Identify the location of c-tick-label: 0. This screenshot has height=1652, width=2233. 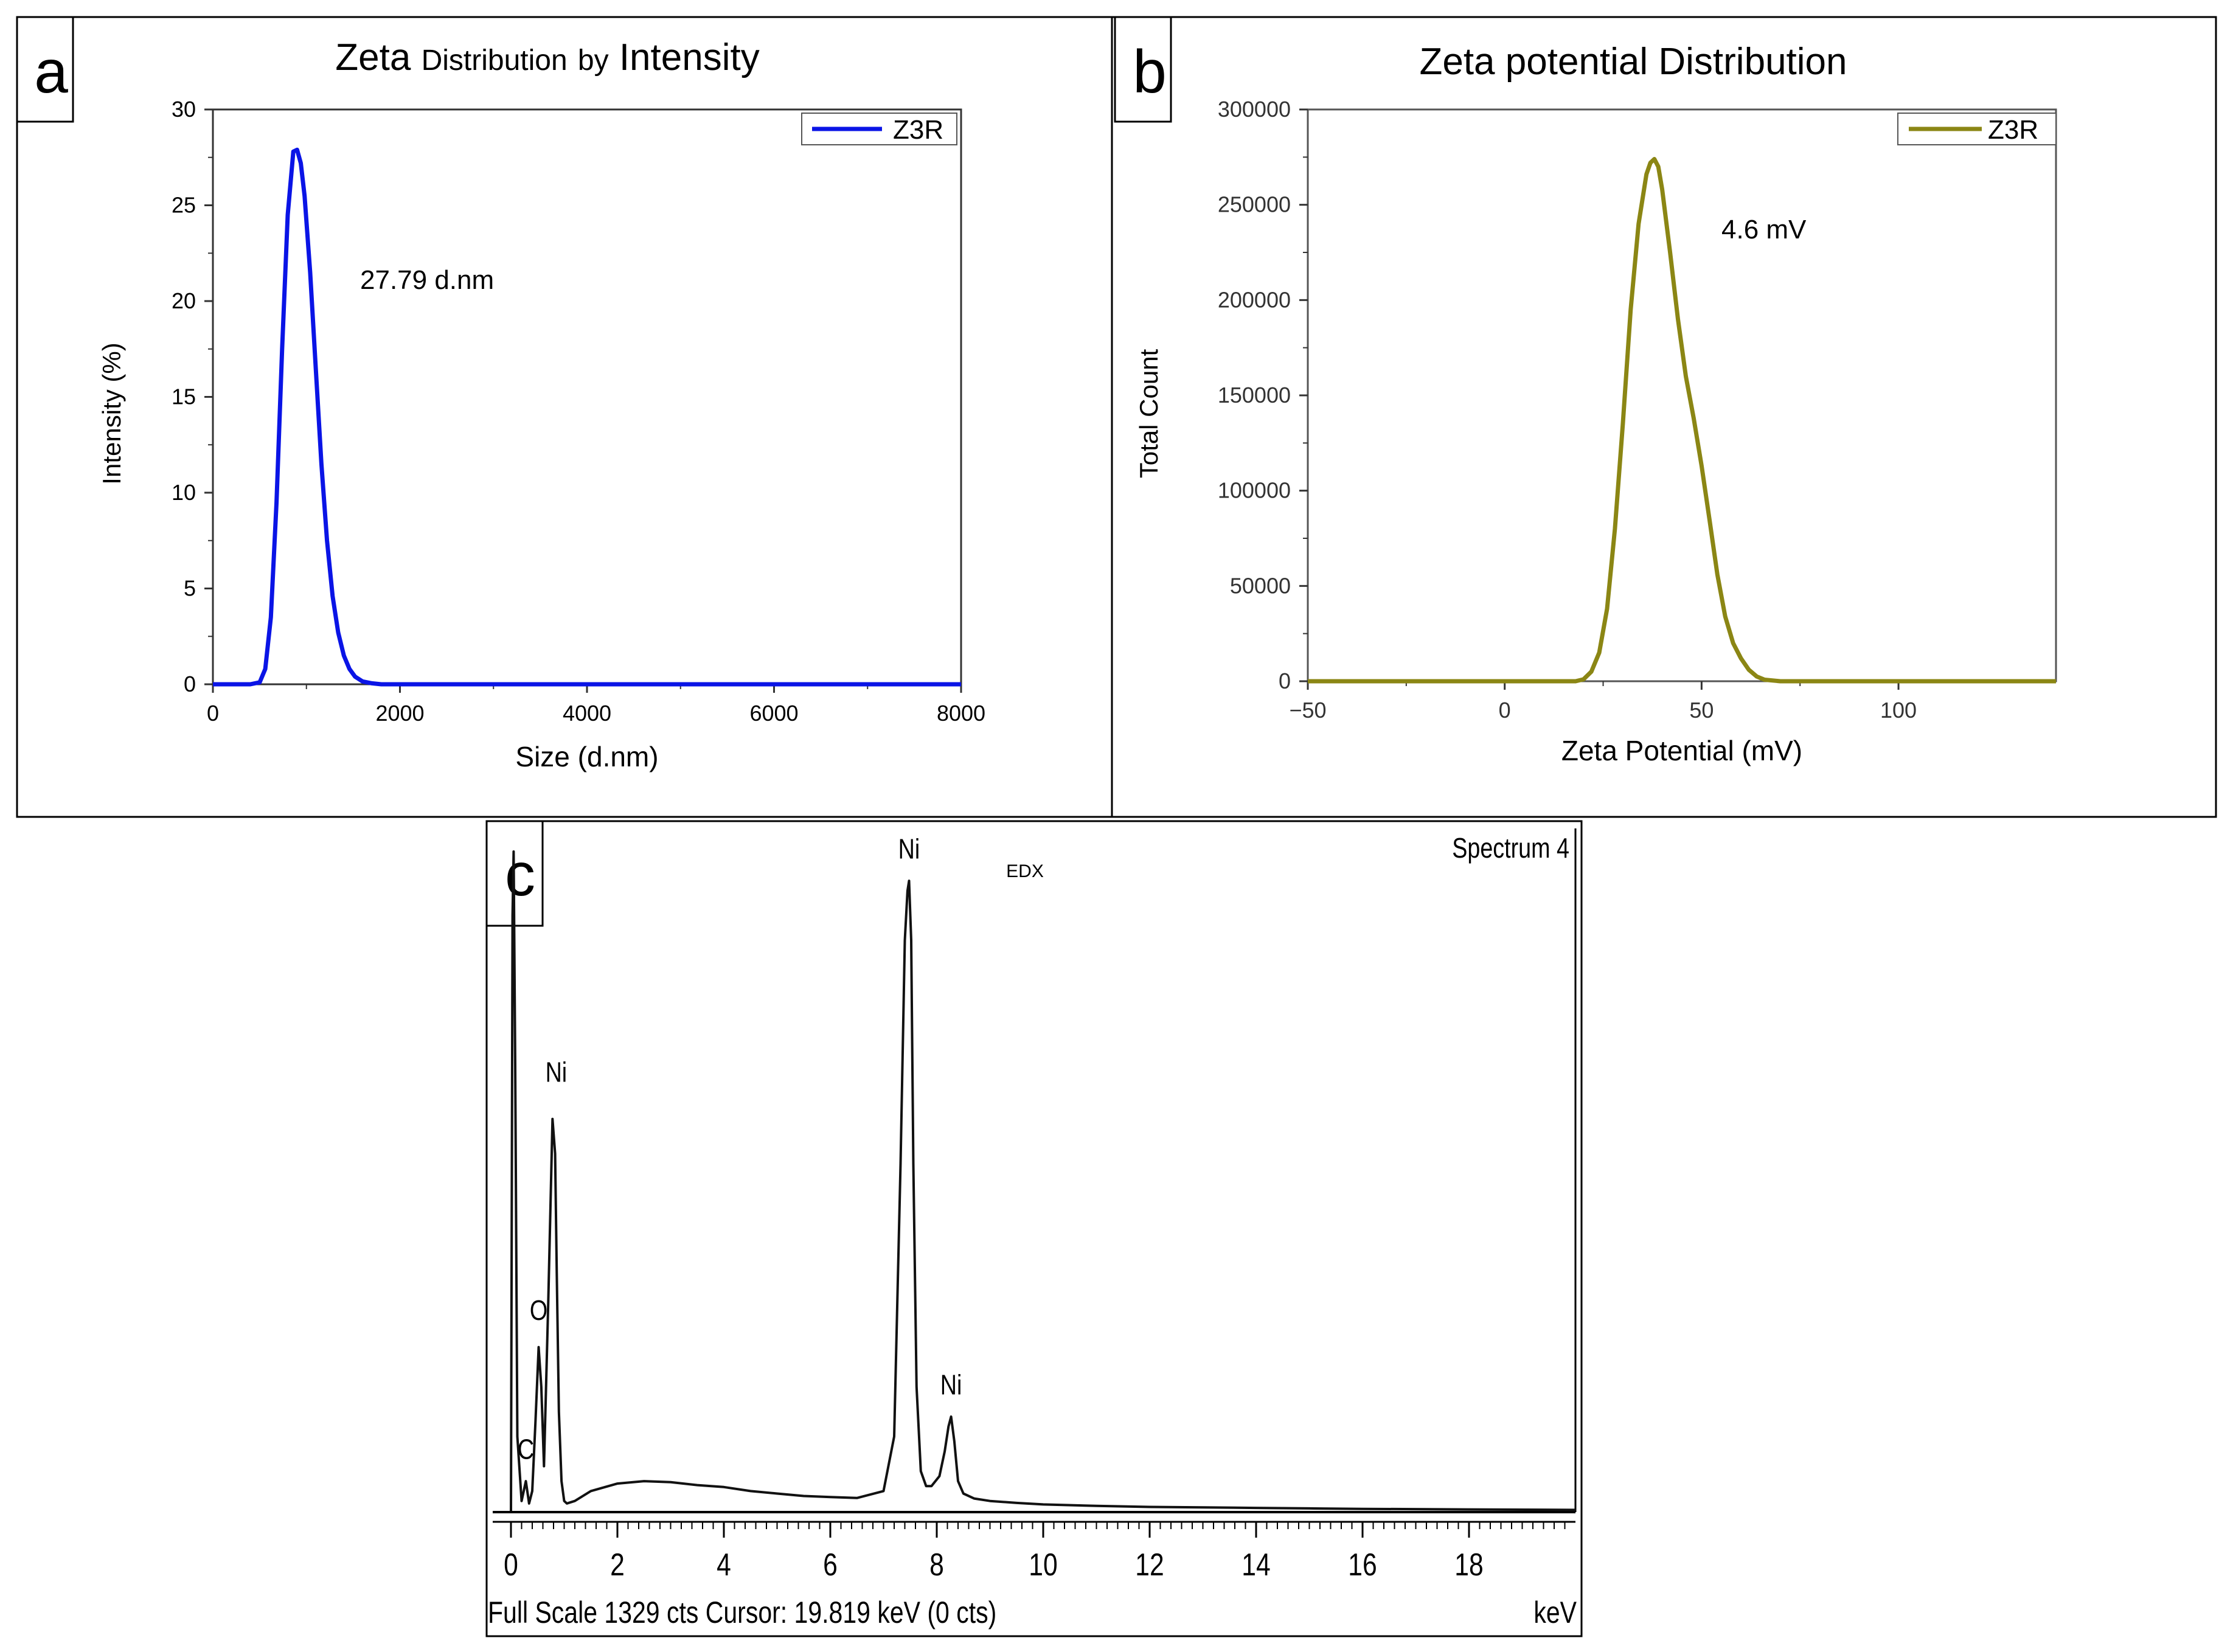
(511, 1565).